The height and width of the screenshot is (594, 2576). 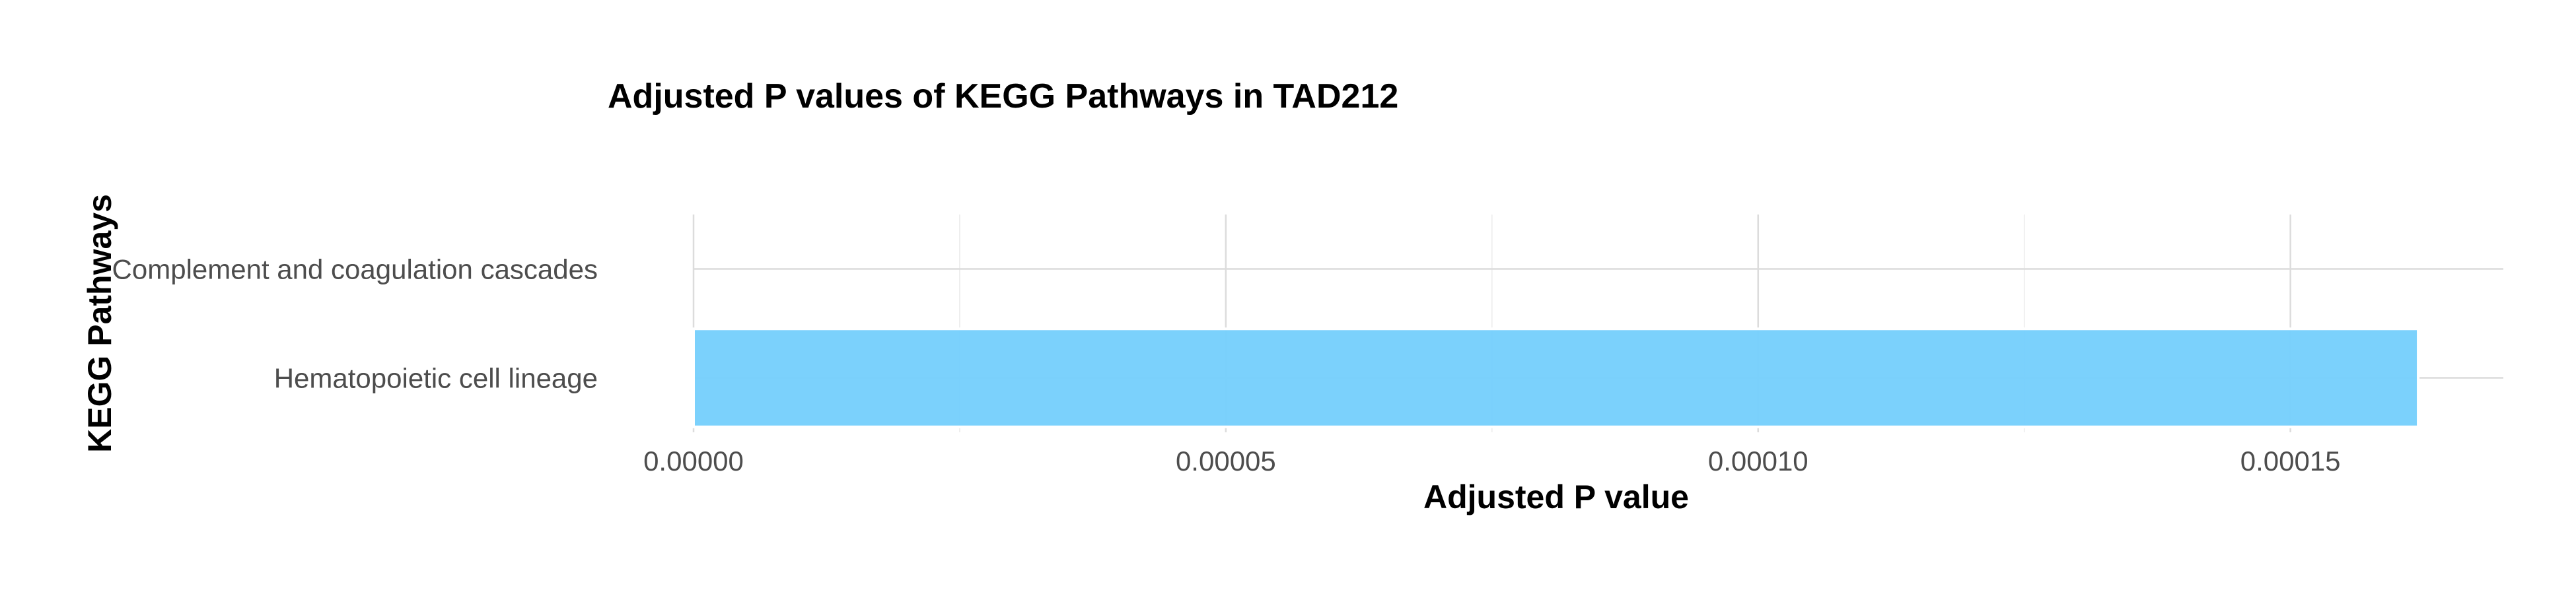 What do you see at coordinates (436, 378) in the screenshot?
I see `y-tick-label: Hematopoietic cell lineage` at bounding box center [436, 378].